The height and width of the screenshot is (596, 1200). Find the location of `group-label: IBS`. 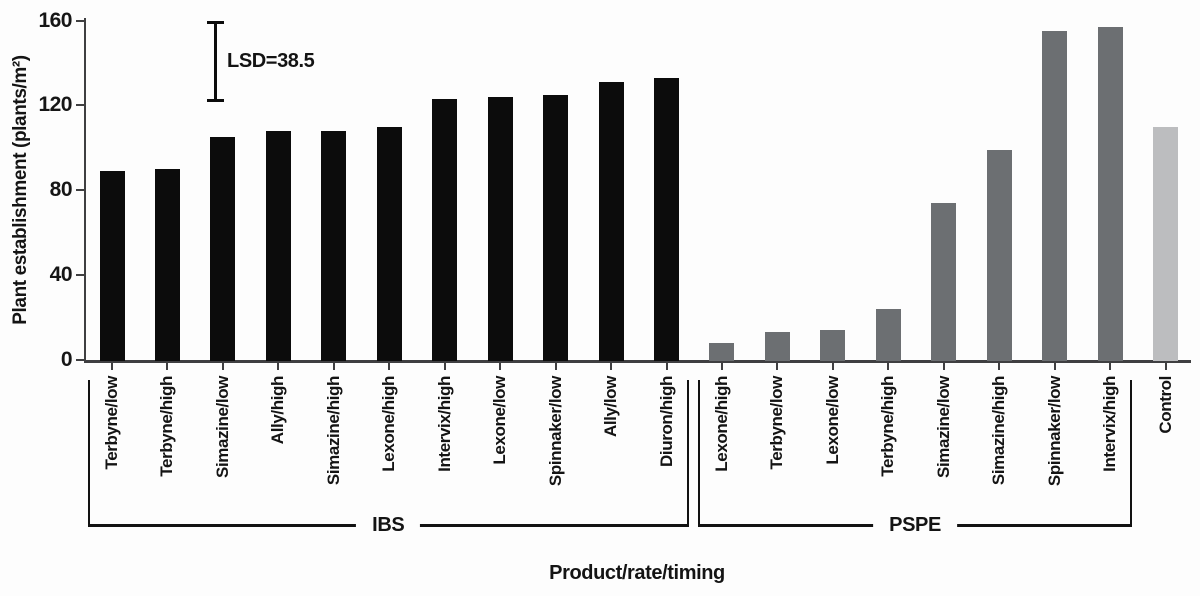

group-label: IBS is located at coordinates (388, 525).